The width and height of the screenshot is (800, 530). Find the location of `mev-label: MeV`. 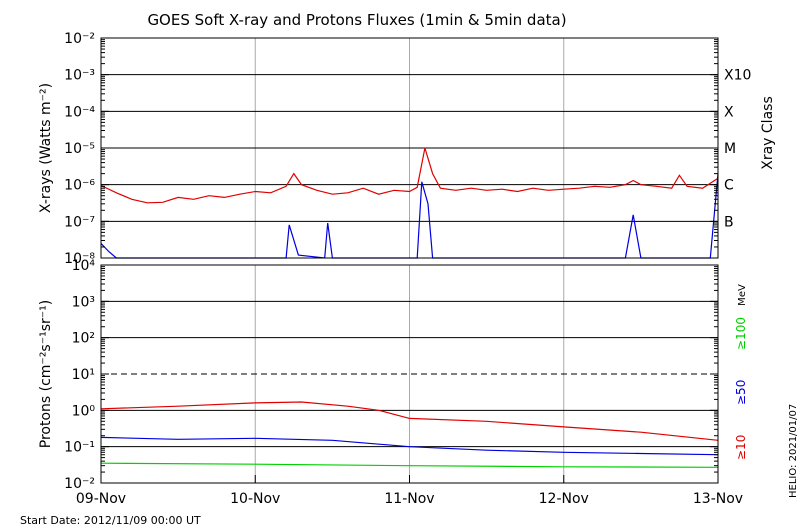

mev-label: MeV is located at coordinates (742, 295).